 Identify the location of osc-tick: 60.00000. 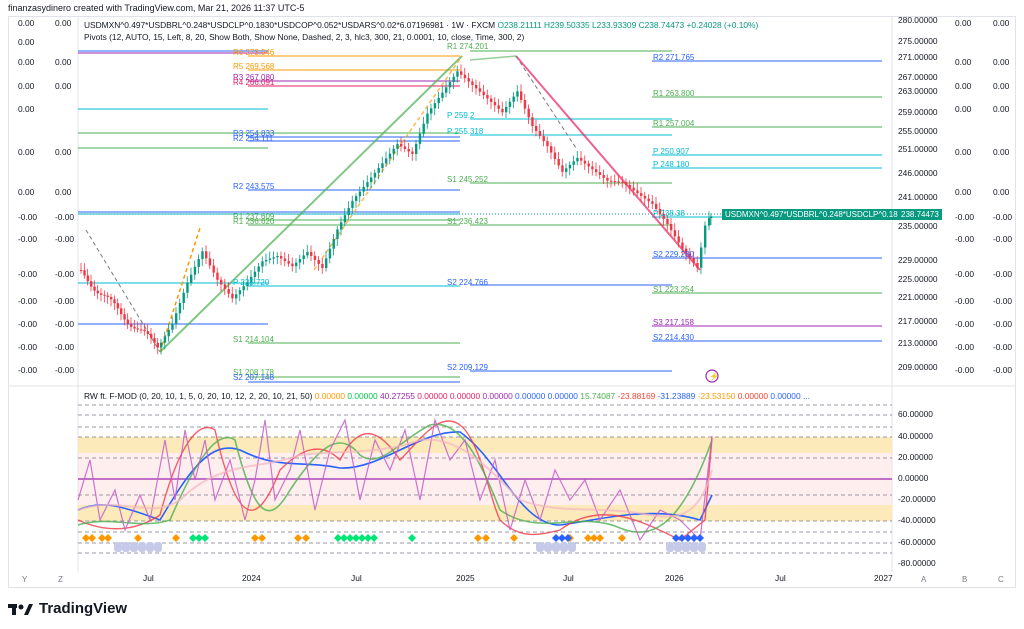
(915, 414).